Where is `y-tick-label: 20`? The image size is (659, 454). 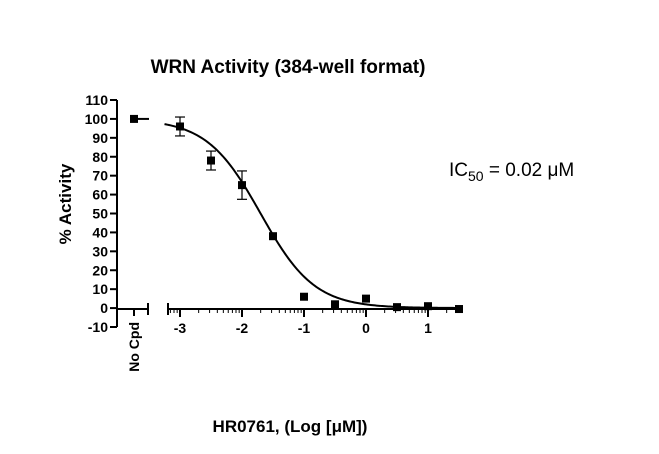
y-tick-label: 20 is located at coordinates (100, 270).